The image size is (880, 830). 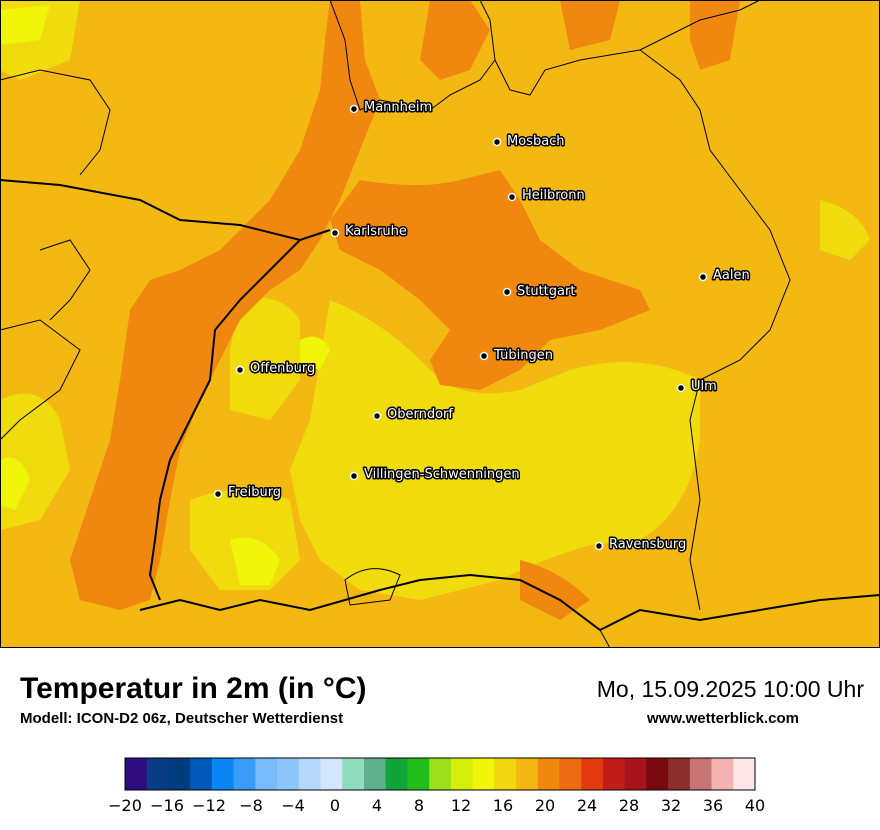 What do you see at coordinates (436, 805) in the screenshot?
I see `legend-ticks: −20 −16 −12 −8 −4 0 4 8 12 16 20 24 28 32 36 40` at bounding box center [436, 805].